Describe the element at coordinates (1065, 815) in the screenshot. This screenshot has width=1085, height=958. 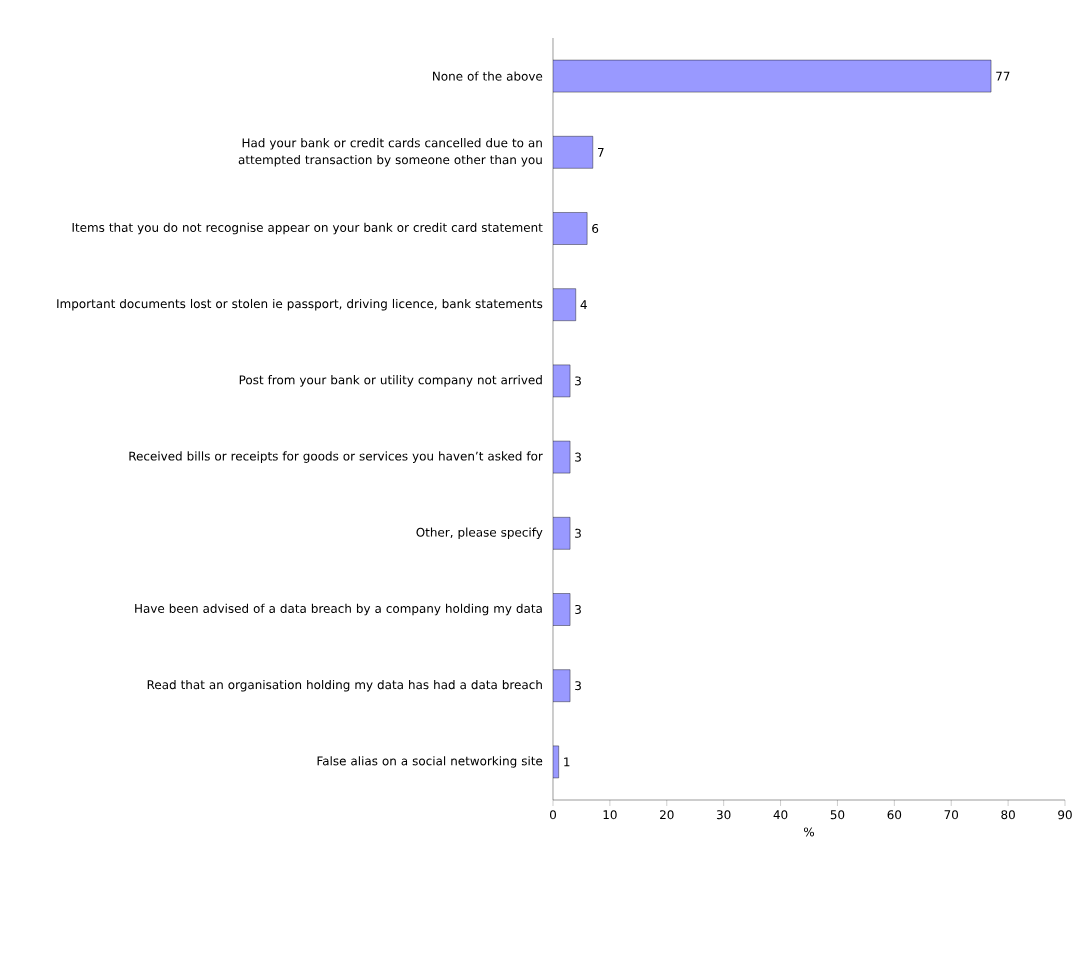
I see `x-tick-label: 90` at that location.